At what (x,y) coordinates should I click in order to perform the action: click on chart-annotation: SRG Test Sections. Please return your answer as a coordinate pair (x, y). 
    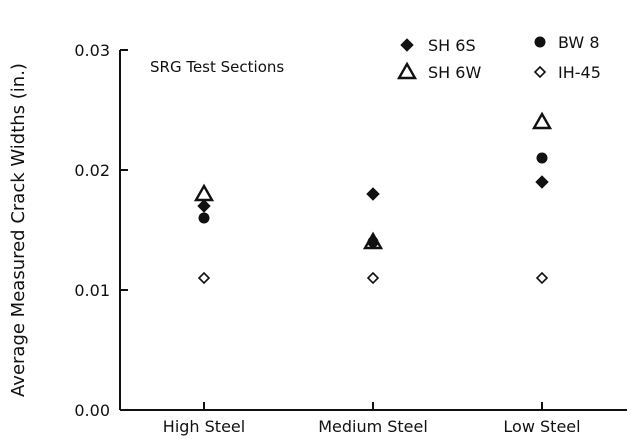
    Looking at the image, I should click on (217, 67).